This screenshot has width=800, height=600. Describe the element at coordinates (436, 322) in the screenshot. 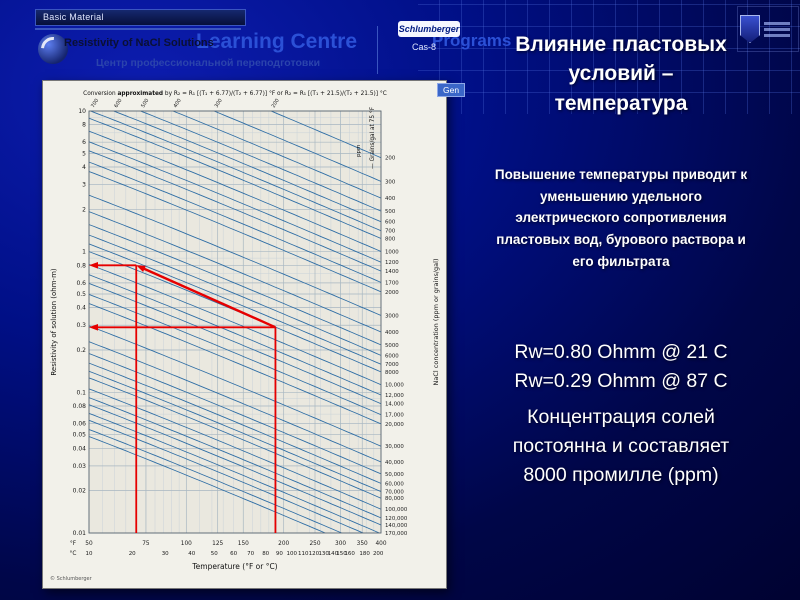

I see `svg-text:NaCl concentration (ppm or gra: NaCl concentration (ppm or grains/gal)` at that location.